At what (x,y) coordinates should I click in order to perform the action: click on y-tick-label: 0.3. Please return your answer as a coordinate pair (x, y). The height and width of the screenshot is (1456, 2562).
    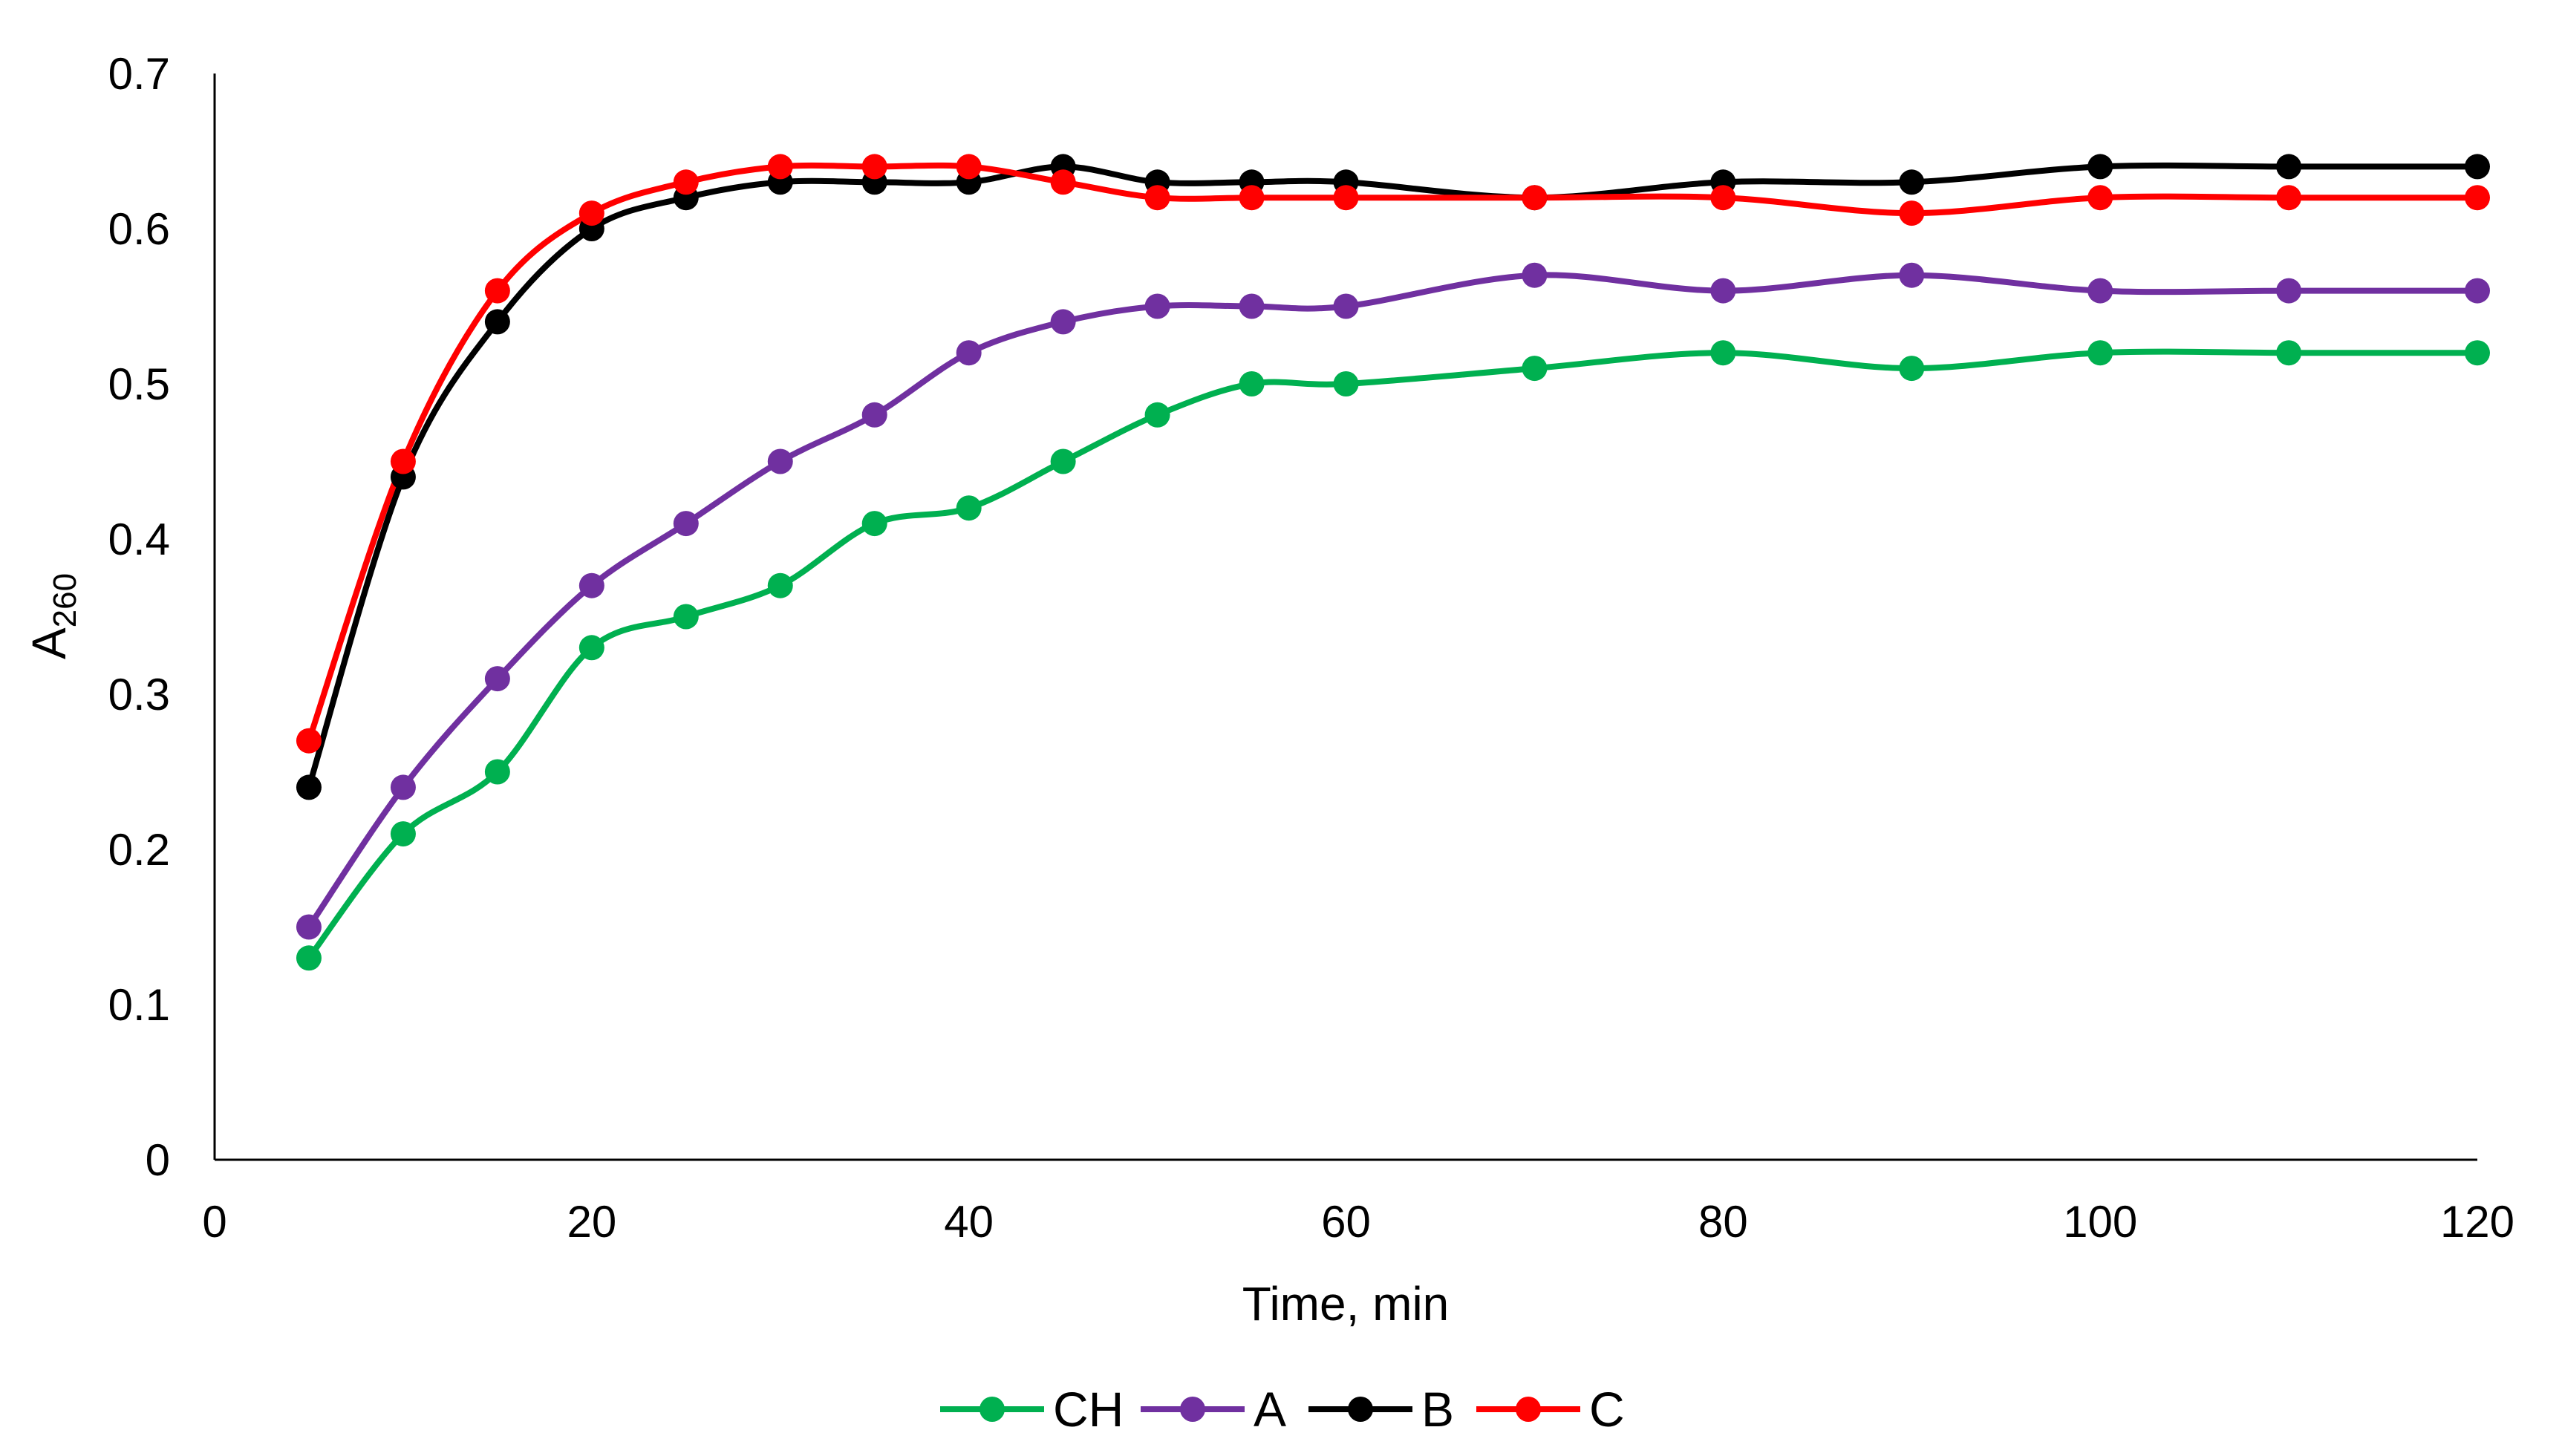
    Looking at the image, I should click on (139, 694).